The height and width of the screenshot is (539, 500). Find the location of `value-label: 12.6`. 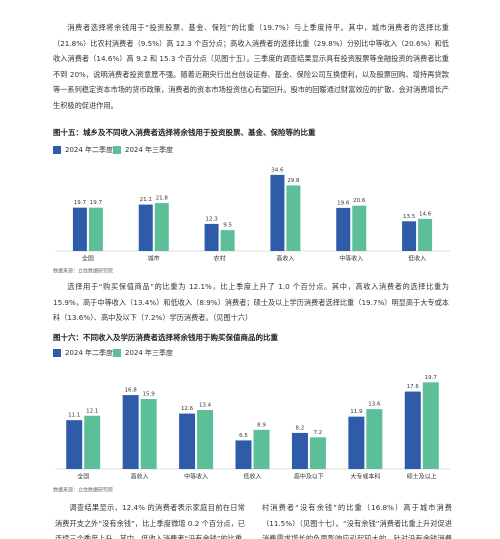

value-label: 12.6 is located at coordinates (187, 409).